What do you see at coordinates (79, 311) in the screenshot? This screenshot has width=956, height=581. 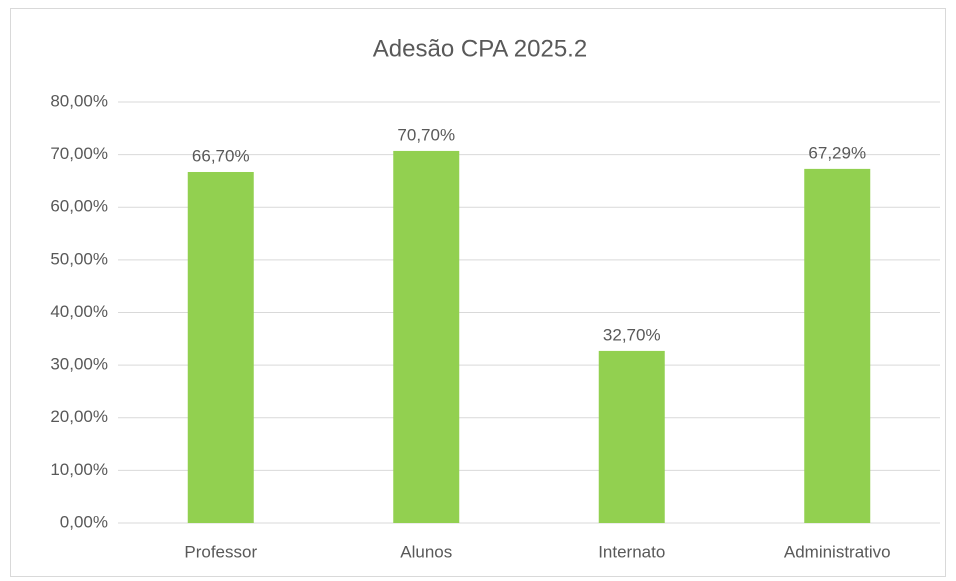 I see `y-tick-label: 40,00%` at bounding box center [79, 311].